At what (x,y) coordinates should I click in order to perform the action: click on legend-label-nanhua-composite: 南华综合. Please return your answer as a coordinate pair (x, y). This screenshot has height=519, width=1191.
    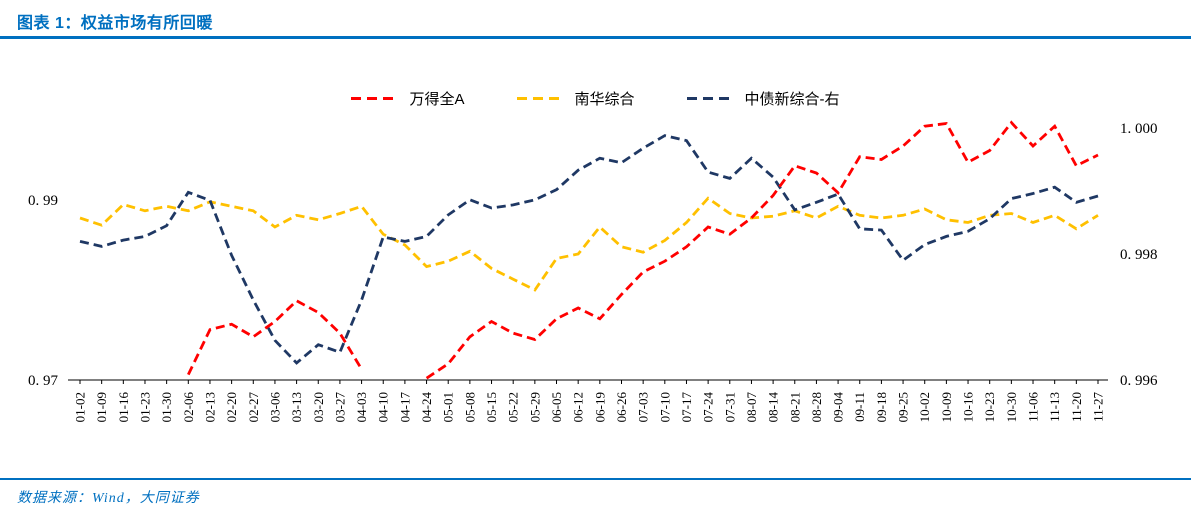
    Looking at the image, I should click on (604, 99).